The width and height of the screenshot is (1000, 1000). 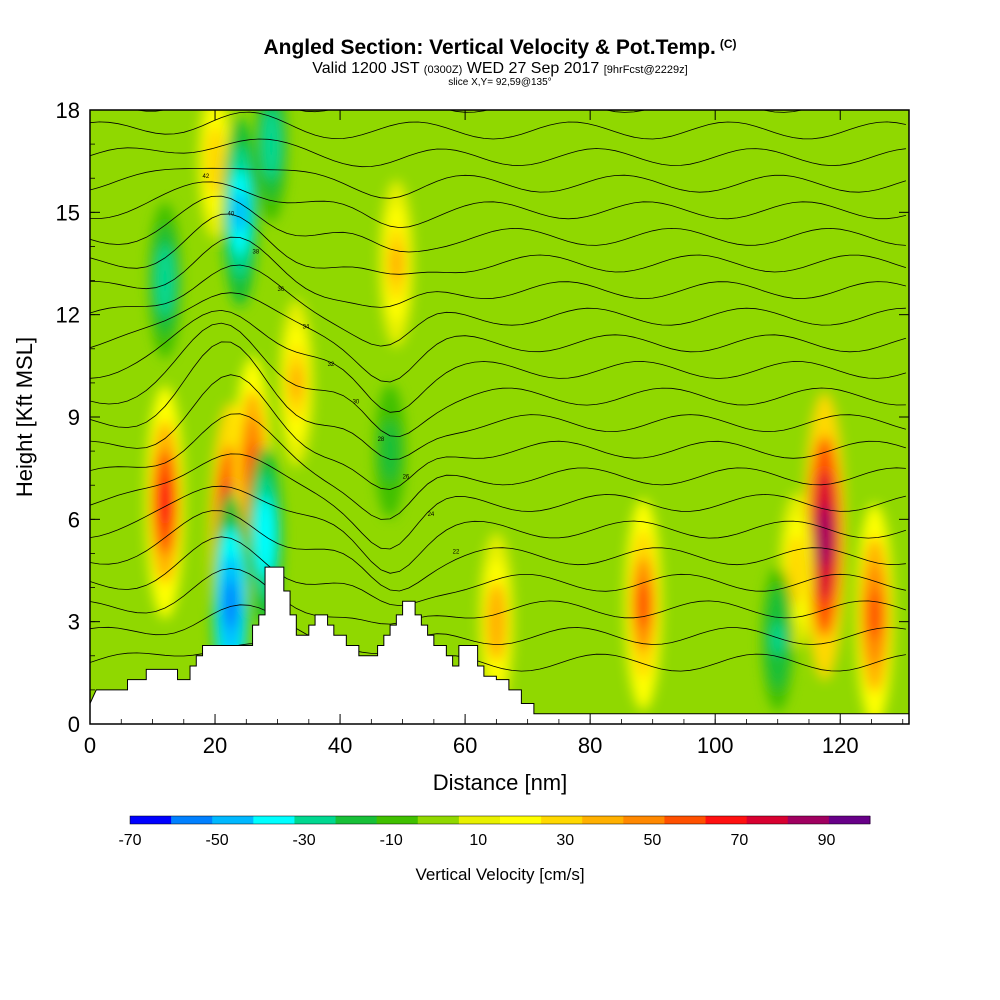 I want to click on isentrope-label: 32, so click(x=331, y=365).